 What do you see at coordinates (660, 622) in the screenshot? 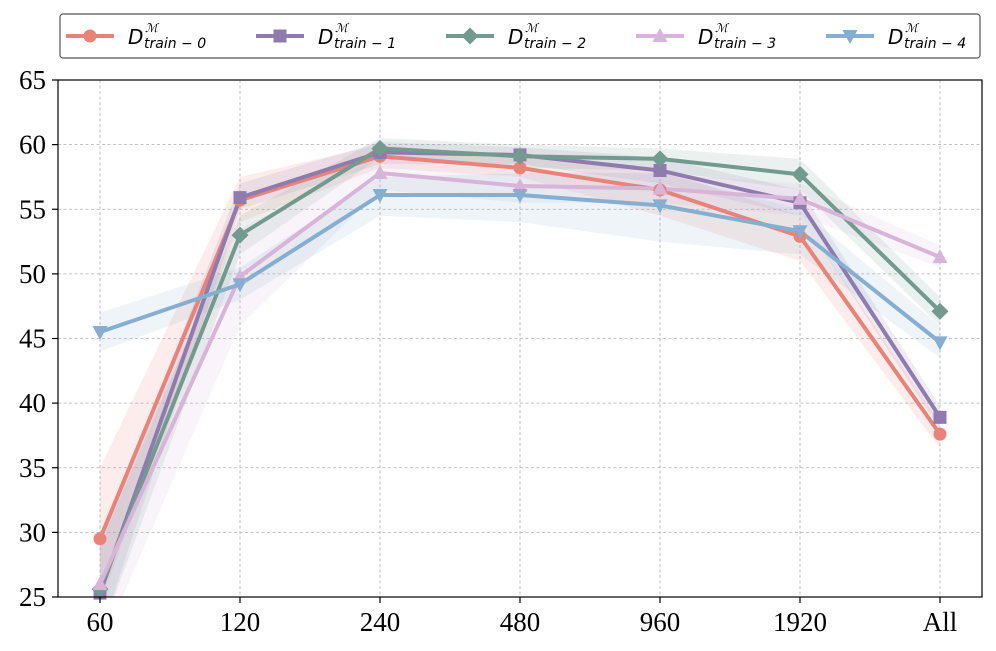
I see `x-tick-label: 960` at bounding box center [660, 622].